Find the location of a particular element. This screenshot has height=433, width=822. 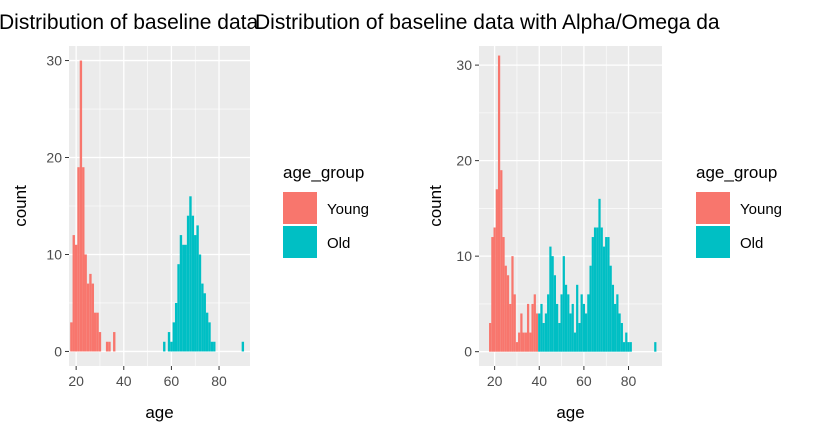

y-axis-label: count is located at coordinates (20, 206).